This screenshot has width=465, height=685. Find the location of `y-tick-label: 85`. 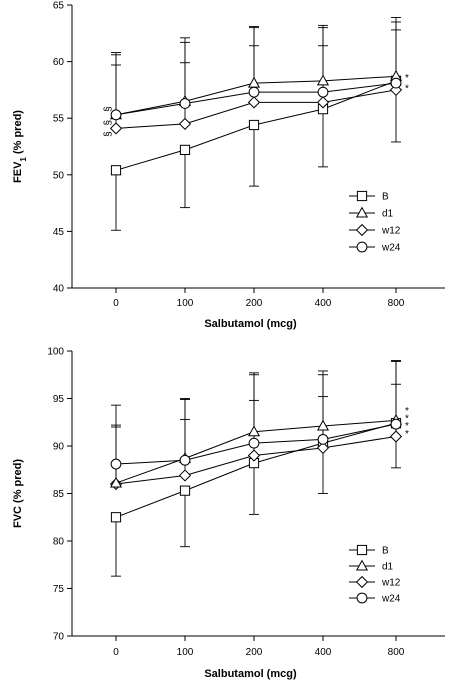

y-tick-label: 85 is located at coordinates (59, 494).